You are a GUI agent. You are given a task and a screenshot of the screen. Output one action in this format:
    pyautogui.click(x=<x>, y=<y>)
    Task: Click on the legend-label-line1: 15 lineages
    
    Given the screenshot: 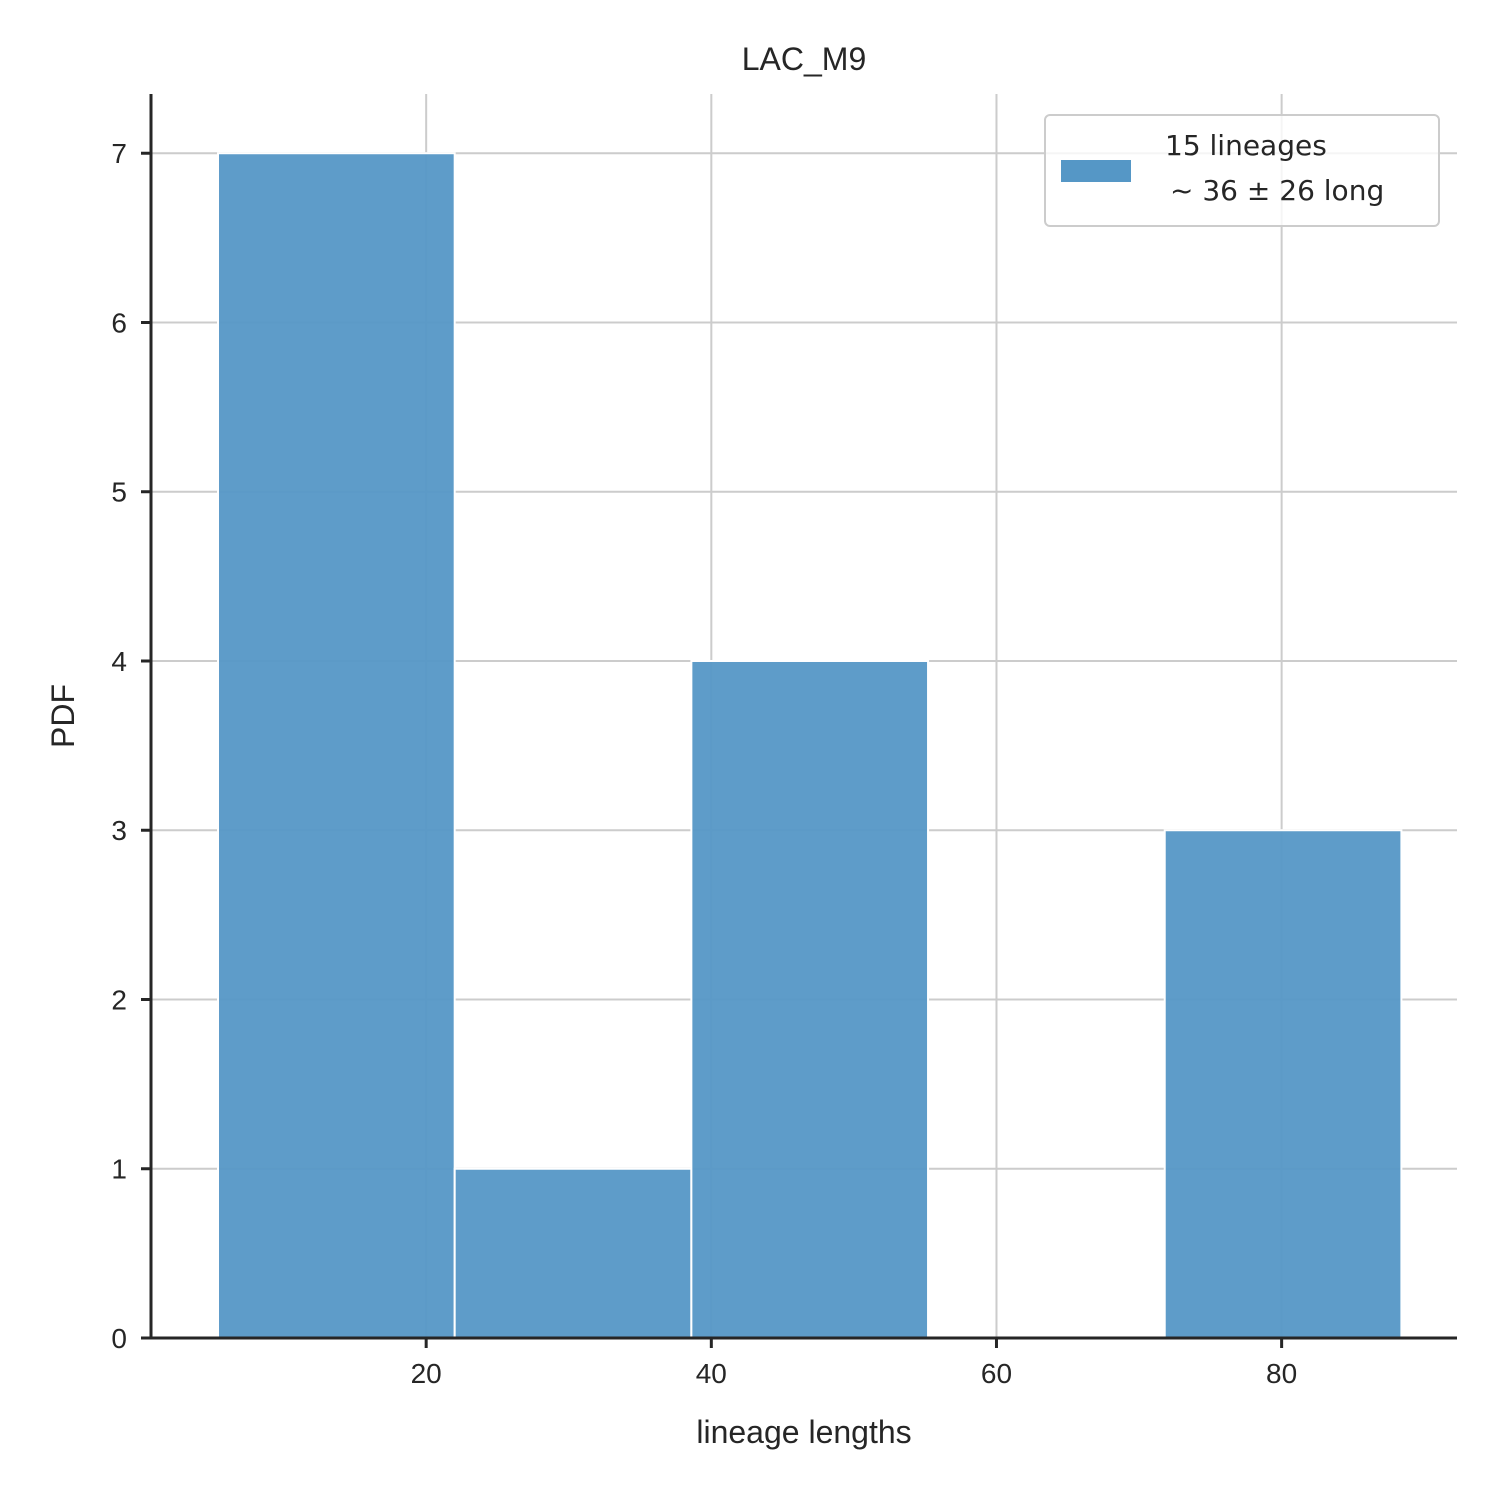 What is the action you would take?
    pyautogui.click(x=1246, y=145)
    